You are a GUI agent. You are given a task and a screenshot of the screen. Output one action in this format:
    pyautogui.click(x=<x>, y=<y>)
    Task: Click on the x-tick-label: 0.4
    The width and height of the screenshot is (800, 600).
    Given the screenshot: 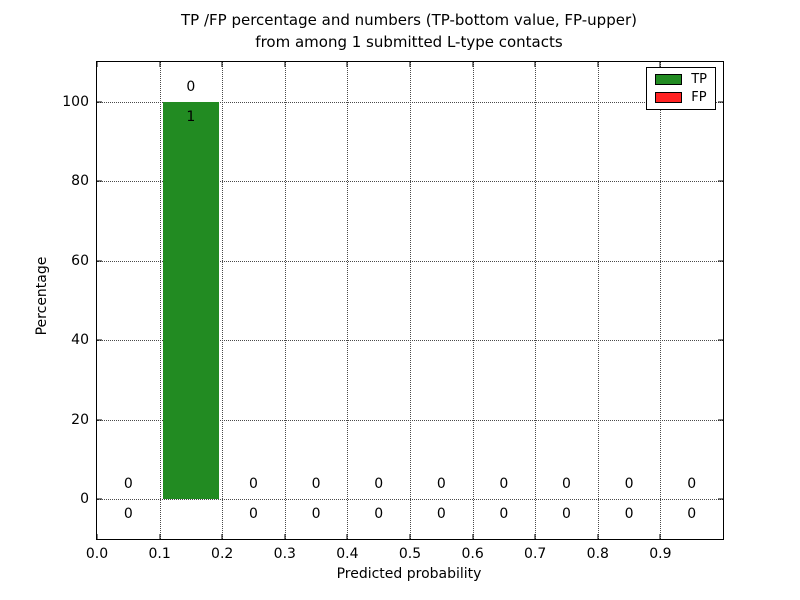 What is the action you would take?
    pyautogui.click(x=347, y=554)
    